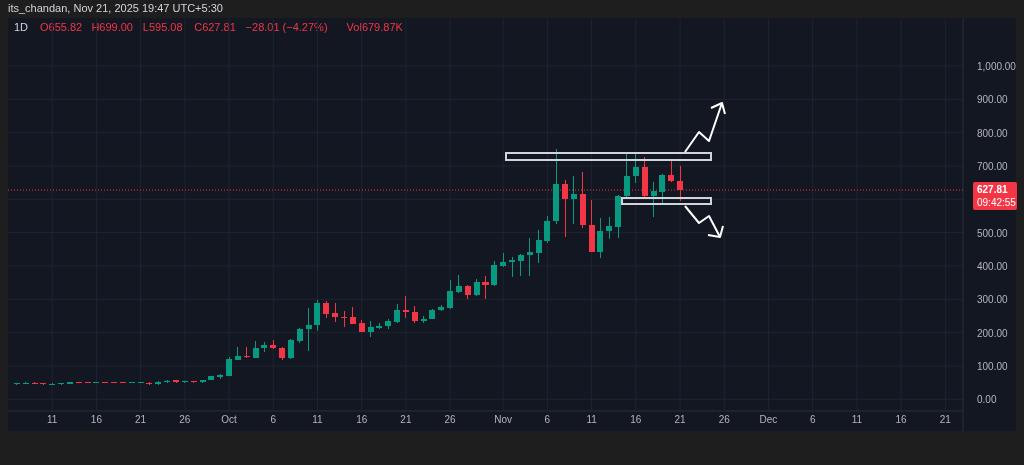  What do you see at coordinates (997, 203) in the screenshot?
I see `text: 09:42:55` at bounding box center [997, 203].